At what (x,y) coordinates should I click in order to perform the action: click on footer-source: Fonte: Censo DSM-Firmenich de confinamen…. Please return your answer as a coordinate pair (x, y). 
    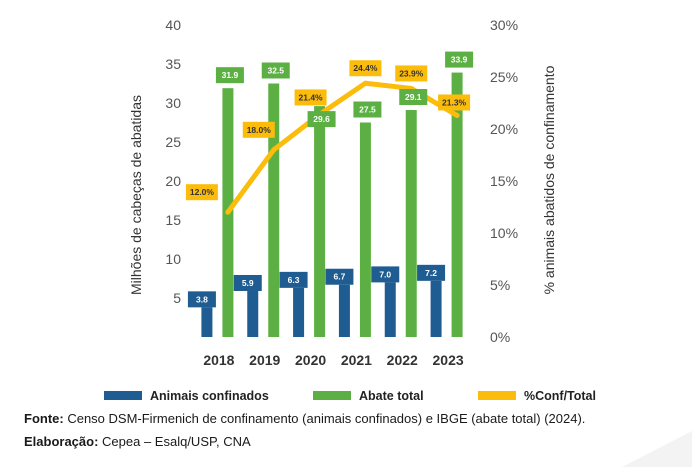
    Looking at the image, I should click on (304, 418).